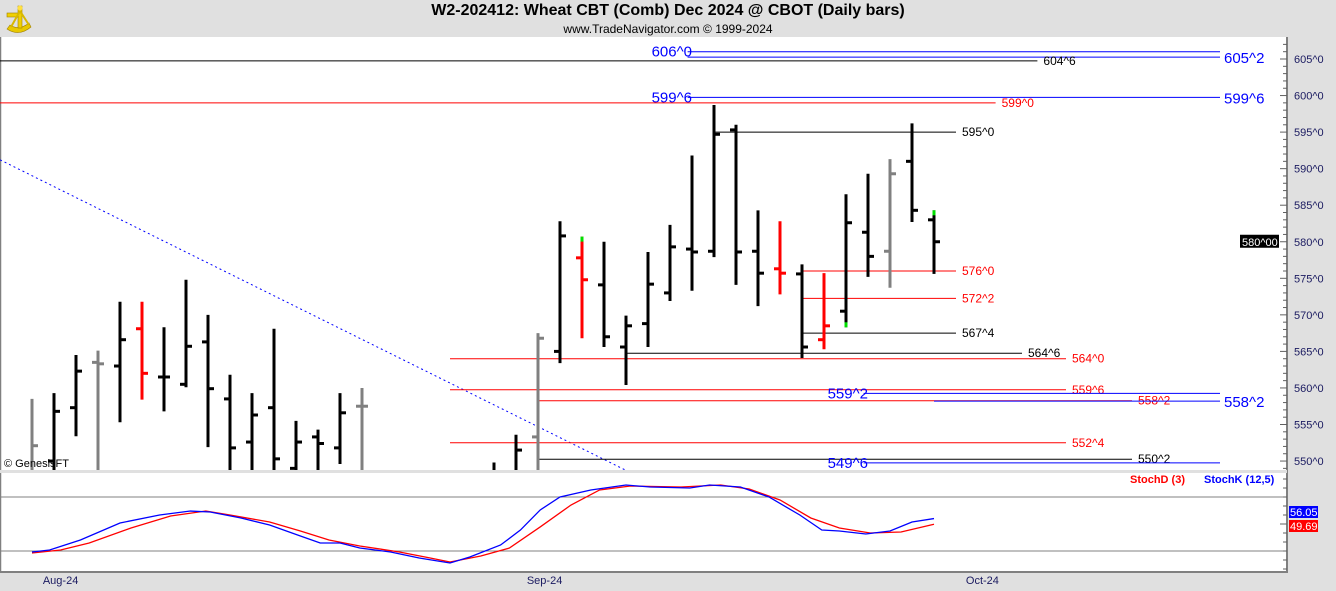 This screenshot has height=591, width=1336. What do you see at coordinates (1309, 462) in the screenshot?
I see `price-tick-label: 550^0` at bounding box center [1309, 462].